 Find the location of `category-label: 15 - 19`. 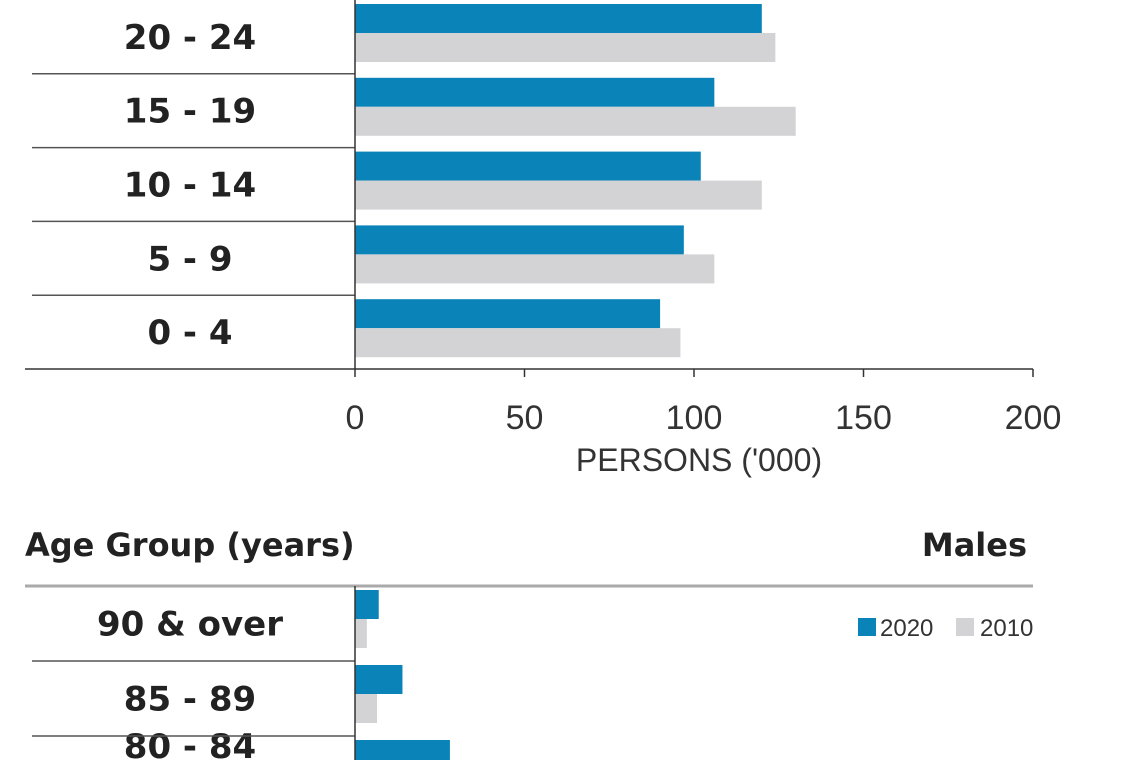

category-label: 15 - 19 is located at coordinates (190, 112).